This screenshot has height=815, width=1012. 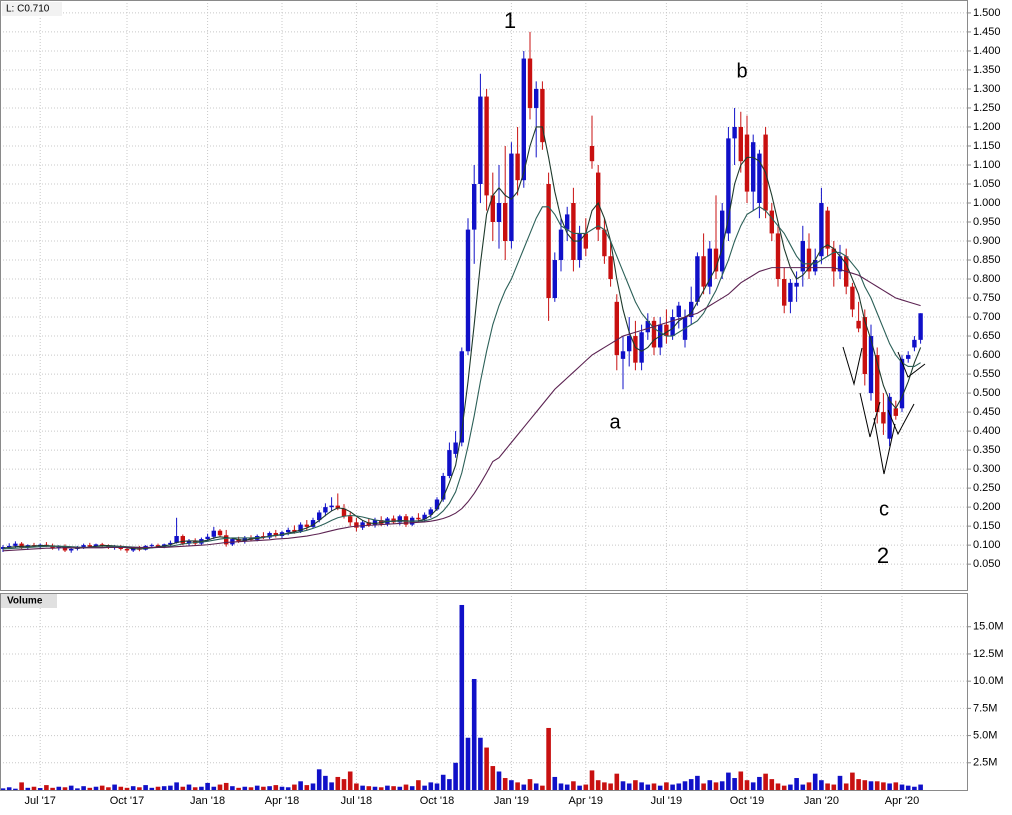 I want to click on x-tick-label: Jan '18, so click(x=207, y=801).